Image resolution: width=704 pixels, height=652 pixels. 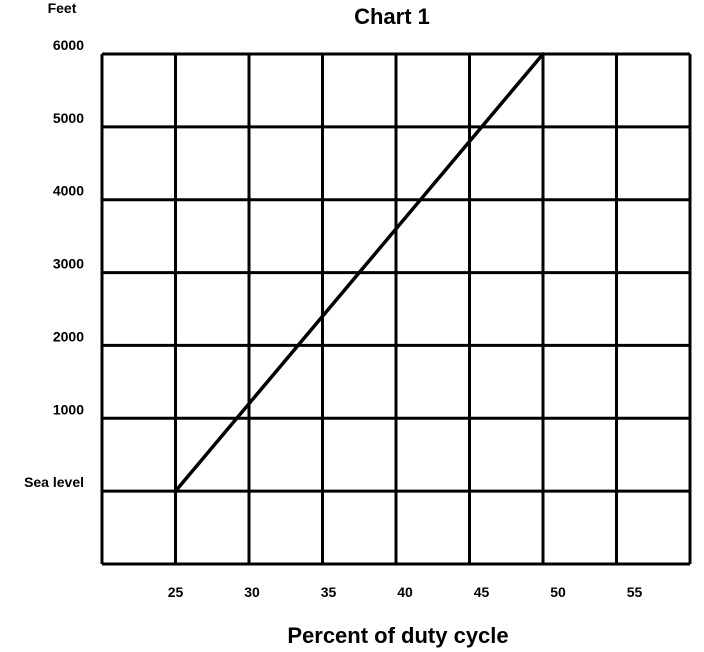 I want to click on x-tick-labels: 25 30 35 40 45 50 55, so click(x=405, y=592).